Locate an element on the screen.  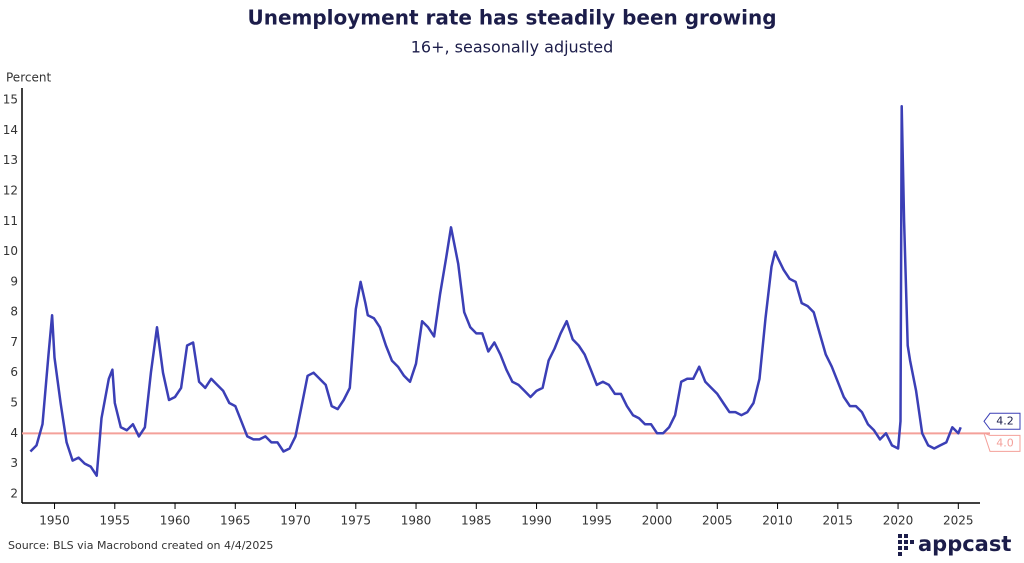
y-tick-label: 12 is located at coordinates (10, 190).